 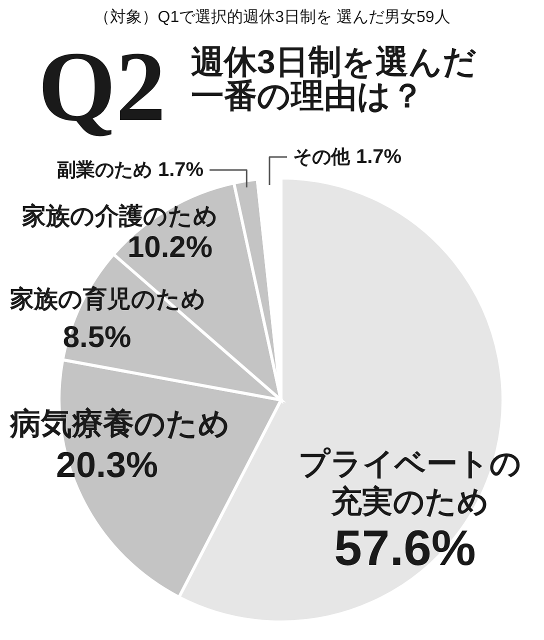 What do you see at coordinates (97, 337) in the screenshot?
I see `data-label: 8.5%` at bounding box center [97, 337].